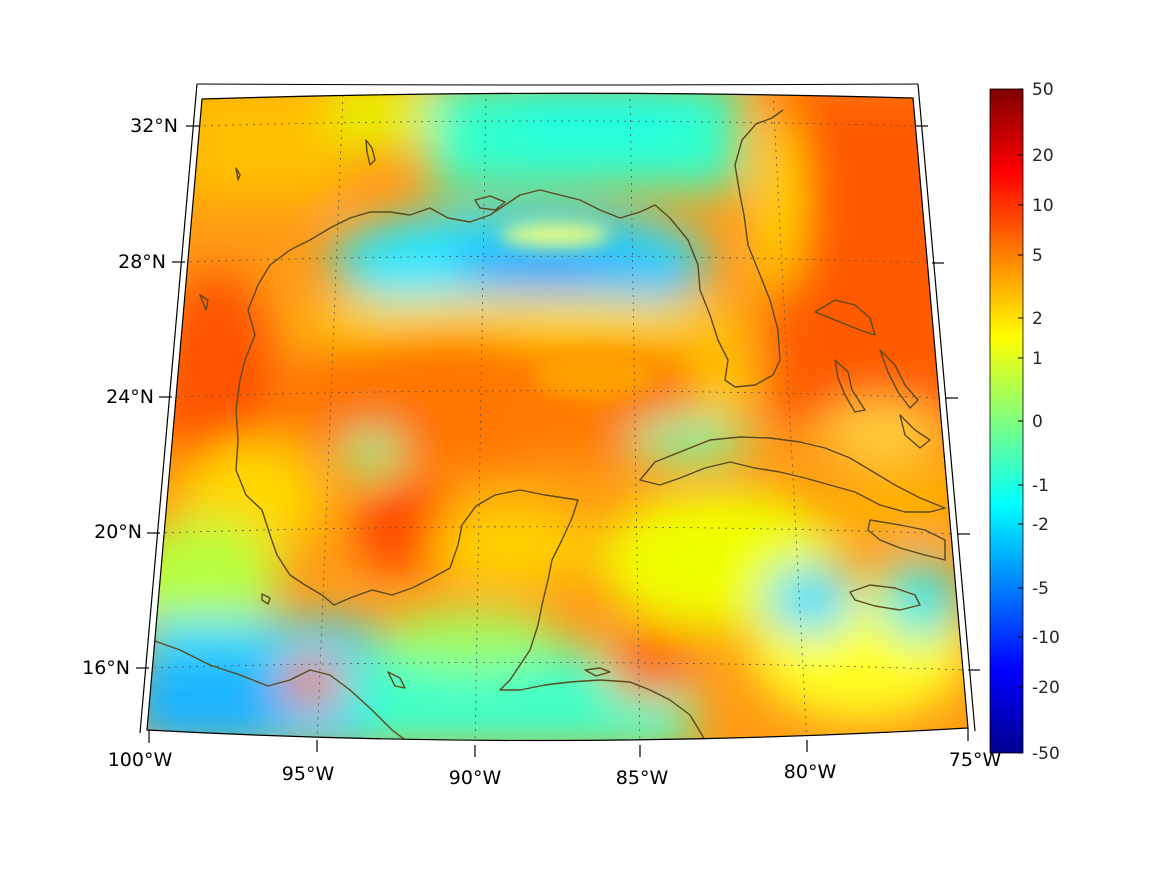 The width and height of the screenshot is (1167, 875). What do you see at coordinates (1043, 156) in the screenshot?
I see `colorbar-label-20: 20` at bounding box center [1043, 156].